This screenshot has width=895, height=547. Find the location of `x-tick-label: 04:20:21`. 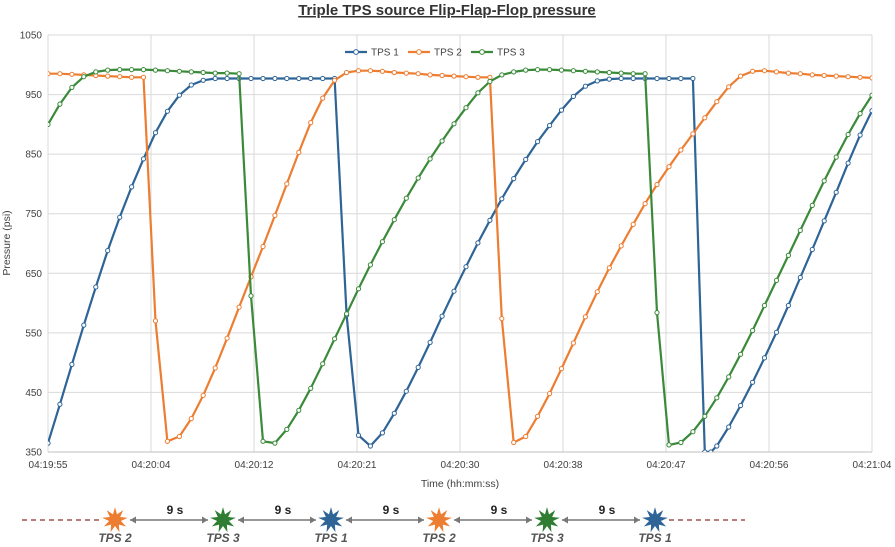

x-tick-label: 04:20:21 is located at coordinates (357, 465).